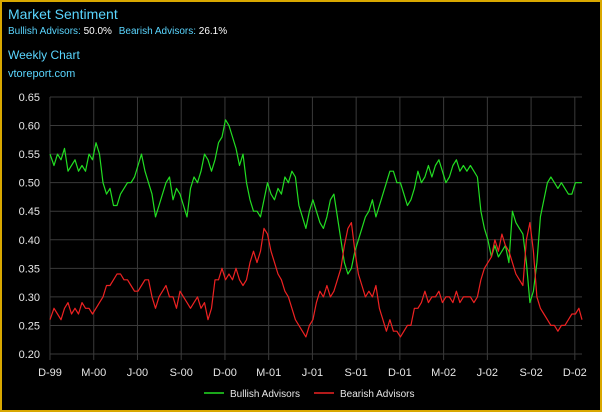  Describe the element at coordinates (309, 394) in the screenshot. I see `legend: Bullish Advisors Bearish Advisors` at that location.